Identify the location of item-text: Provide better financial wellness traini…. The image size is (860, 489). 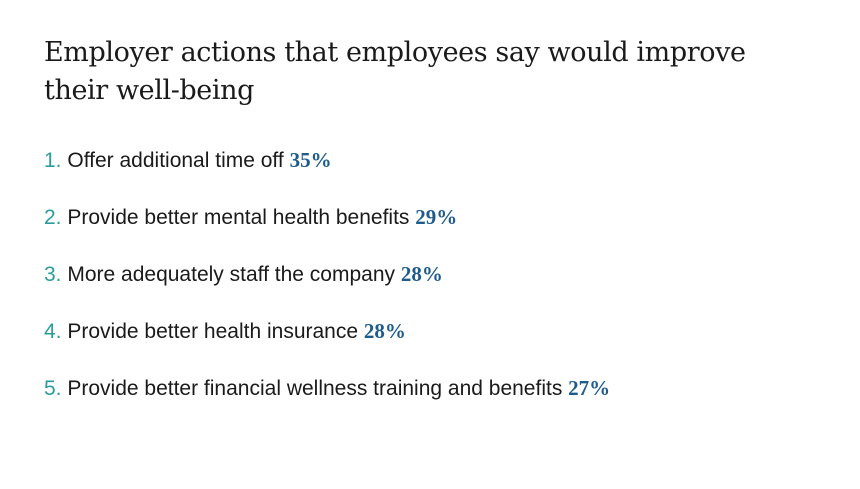
(315, 388).